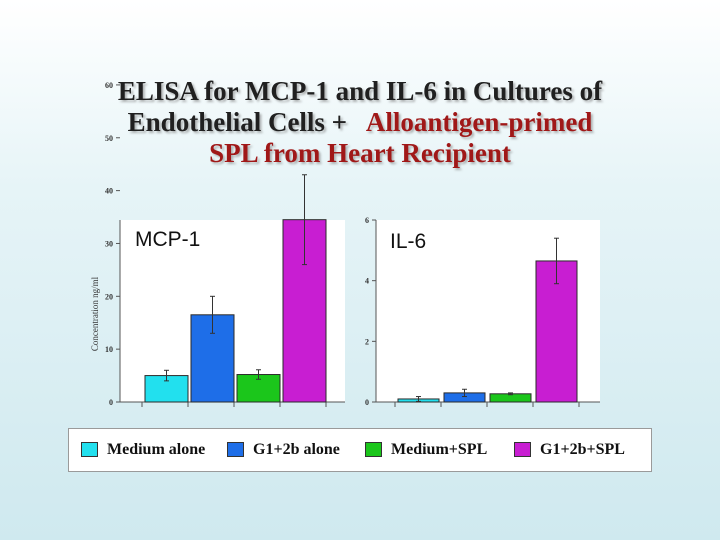  I want to click on title-line-2: Endothelial Cells + Alloantigen-primed, so click(360, 122).